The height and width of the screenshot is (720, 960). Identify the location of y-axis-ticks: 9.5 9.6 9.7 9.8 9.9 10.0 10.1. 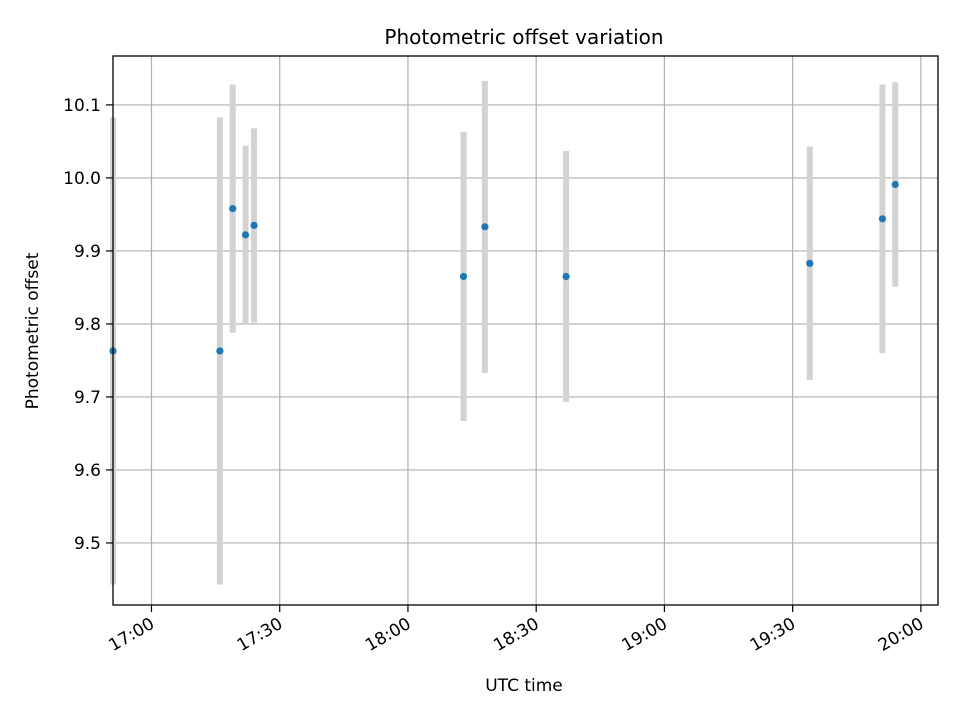
(88, 325).